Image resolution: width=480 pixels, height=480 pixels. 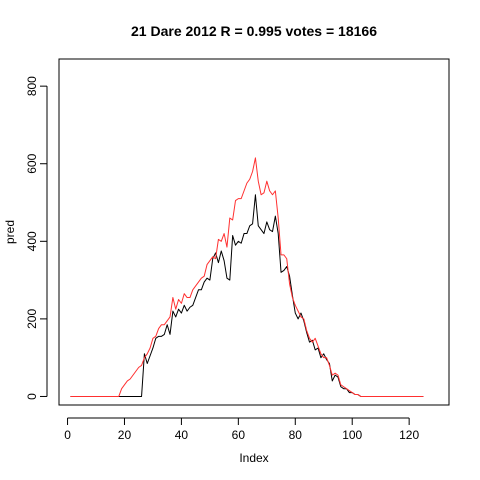 What do you see at coordinates (125, 435) in the screenshot?
I see `x-tick-label: 20` at bounding box center [125, 435].